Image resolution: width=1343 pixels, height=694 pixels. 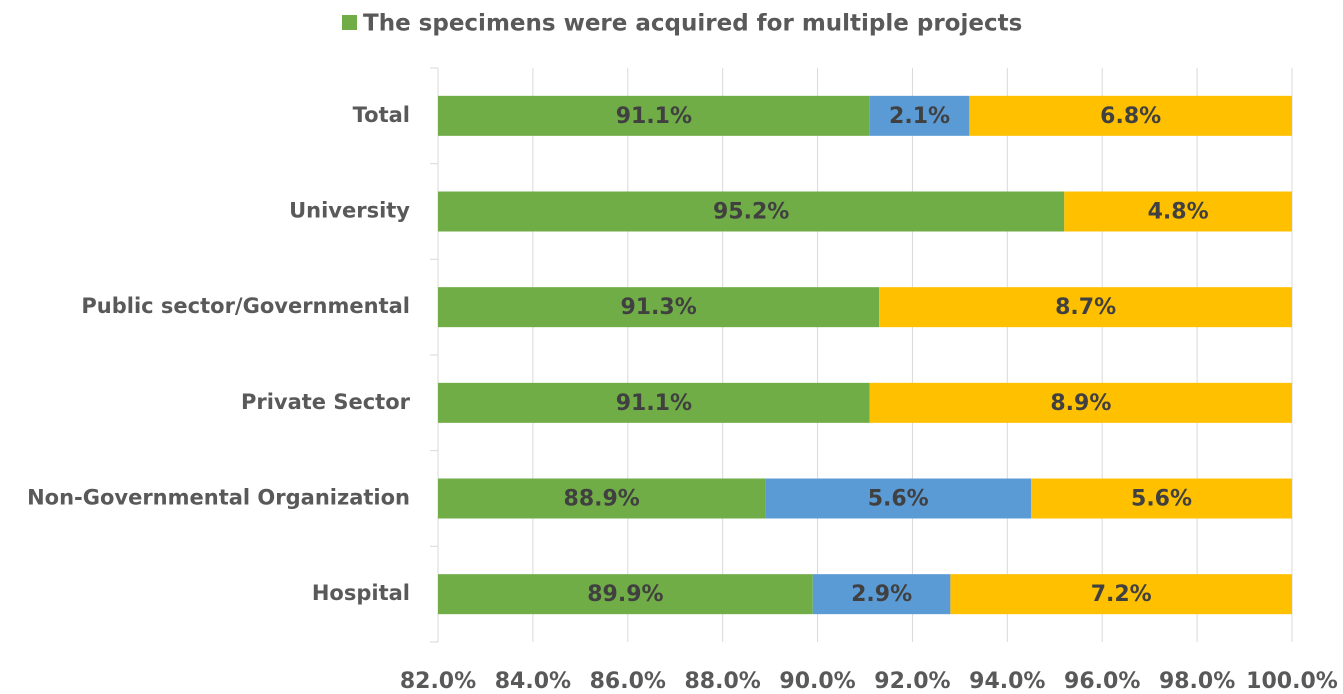 I want to click on x-tick-label: 98.0%, so click(x=1197, y=681).